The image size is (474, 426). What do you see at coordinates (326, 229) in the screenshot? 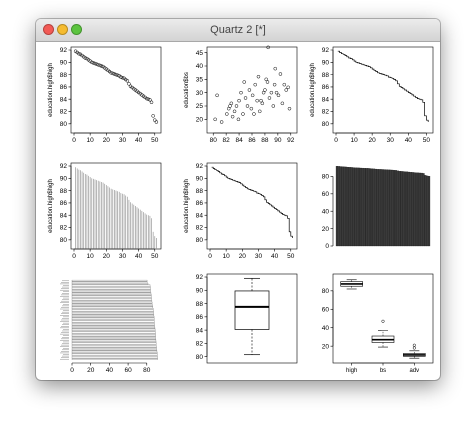
I see `y-tick-label: 20` at bounding box center [326, 229].